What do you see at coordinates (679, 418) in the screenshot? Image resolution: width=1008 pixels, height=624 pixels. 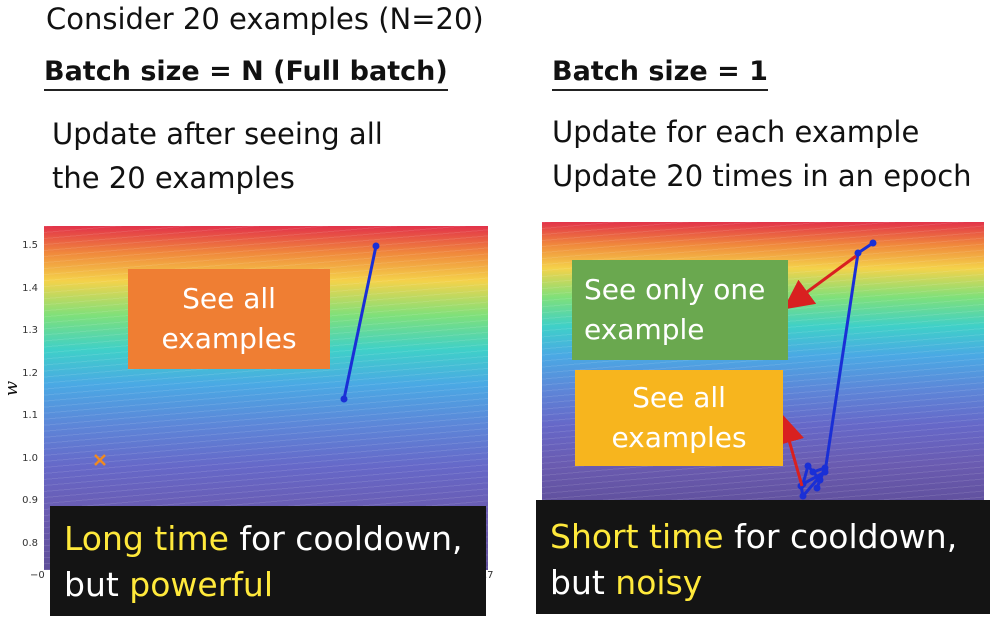 I see `right-see-all-box: See all examples` at bounding box center [679, 418].